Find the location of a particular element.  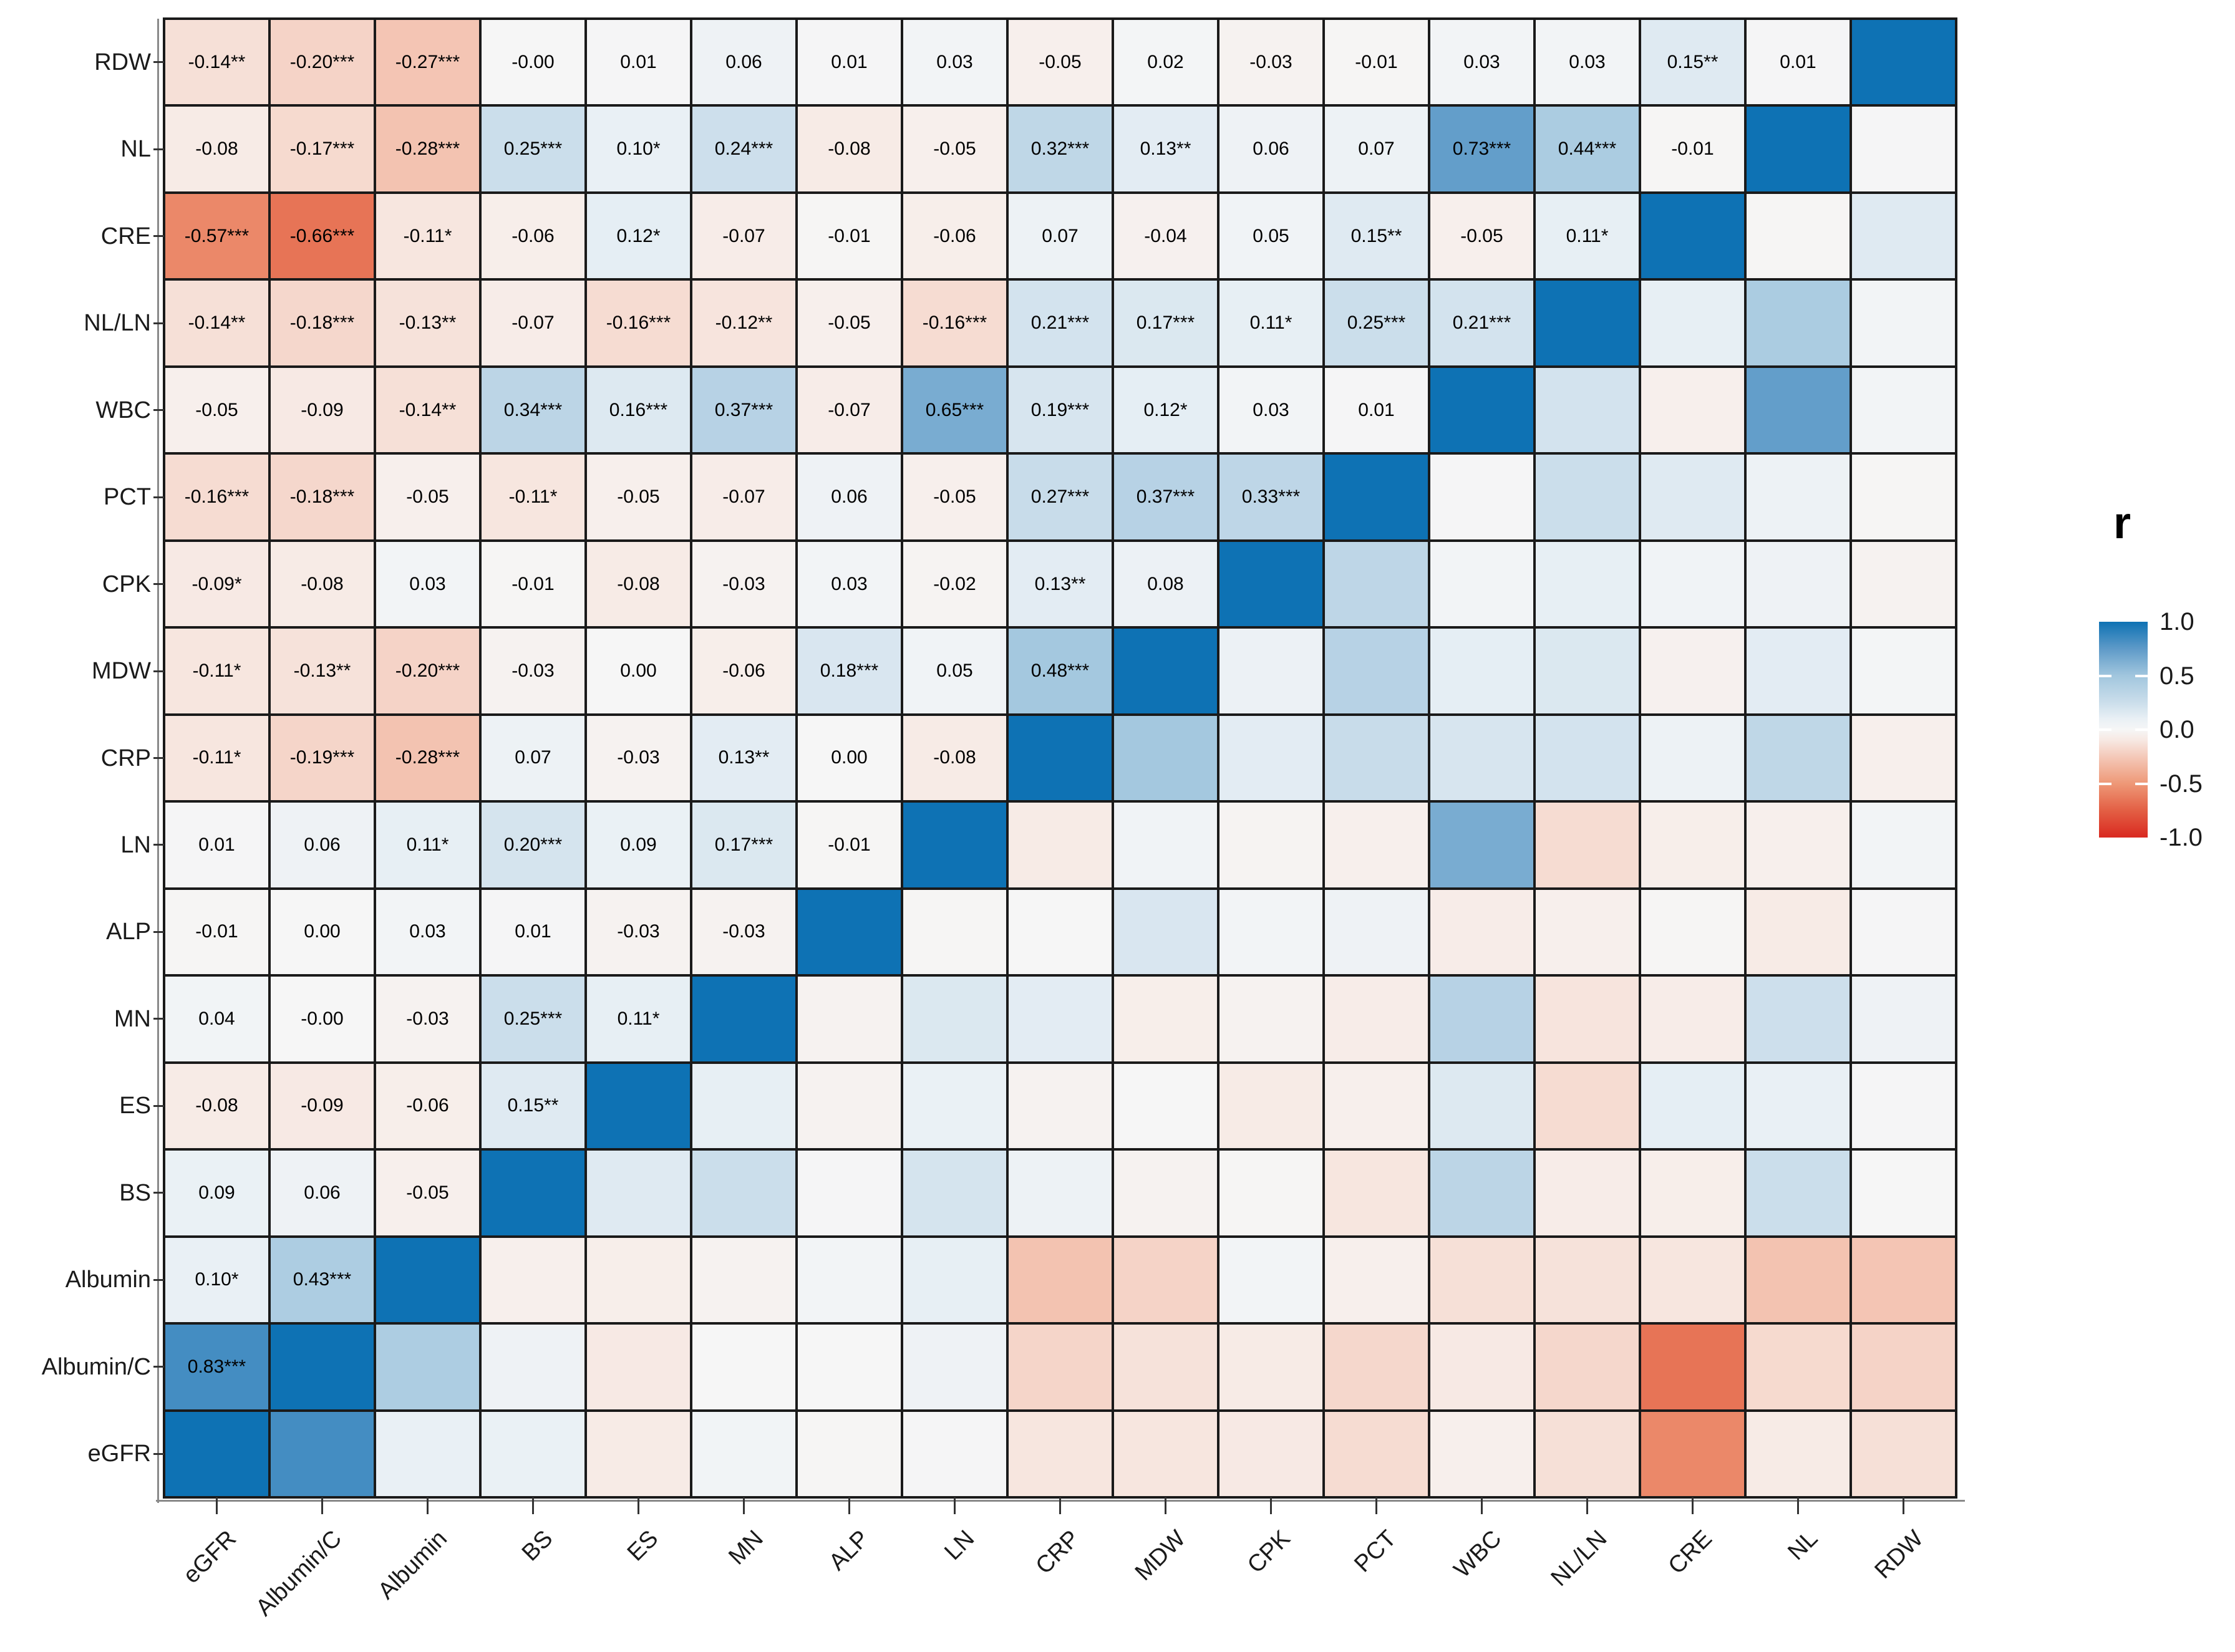

x-axis-label: RDW is located at coordinates (1899, 1554).